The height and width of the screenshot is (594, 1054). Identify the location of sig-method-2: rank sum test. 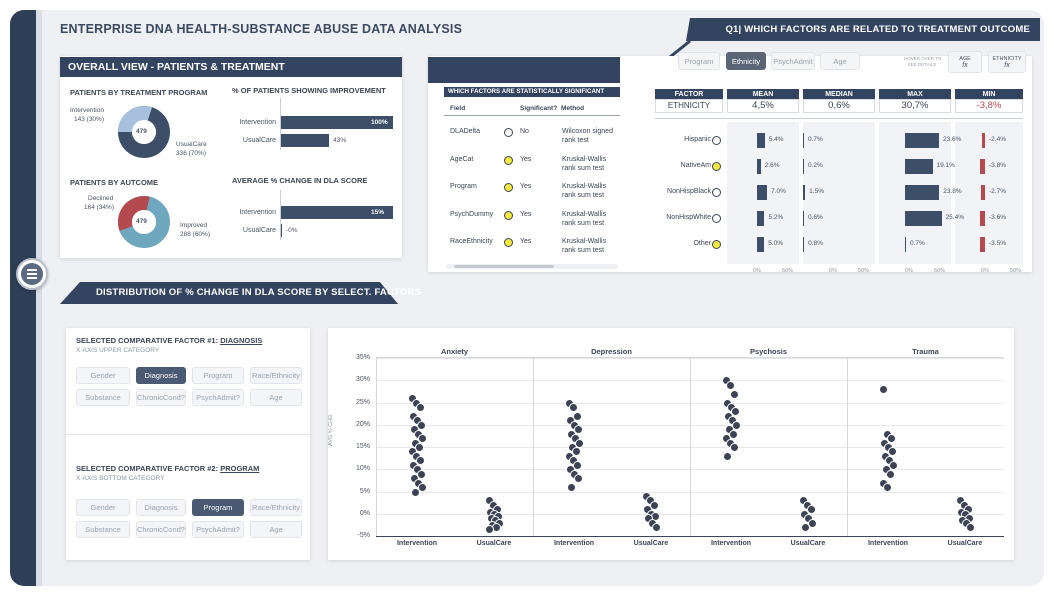
(583, 250).